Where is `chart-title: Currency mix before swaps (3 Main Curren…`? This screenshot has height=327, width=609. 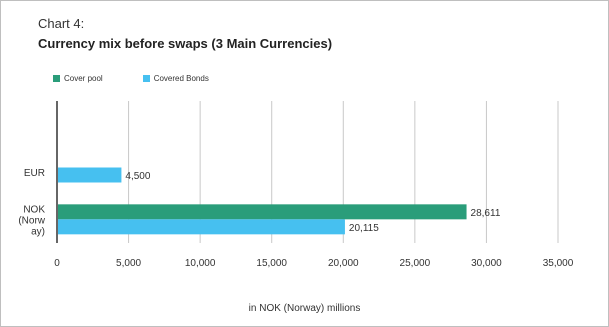
chart-title: Currency mix before swaps (3 Main Curren… is located at coordinates (185, 43).